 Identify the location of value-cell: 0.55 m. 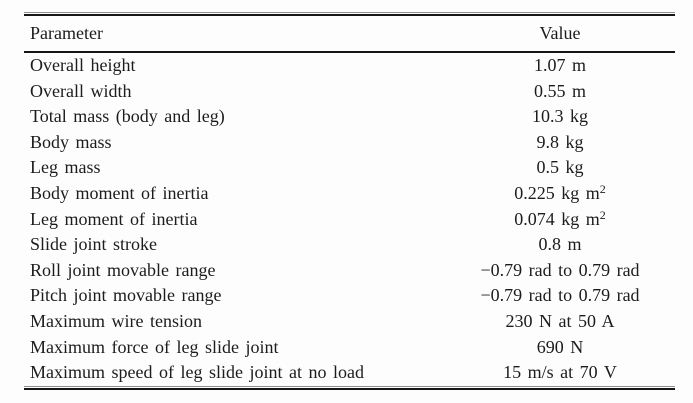
(560, 92).